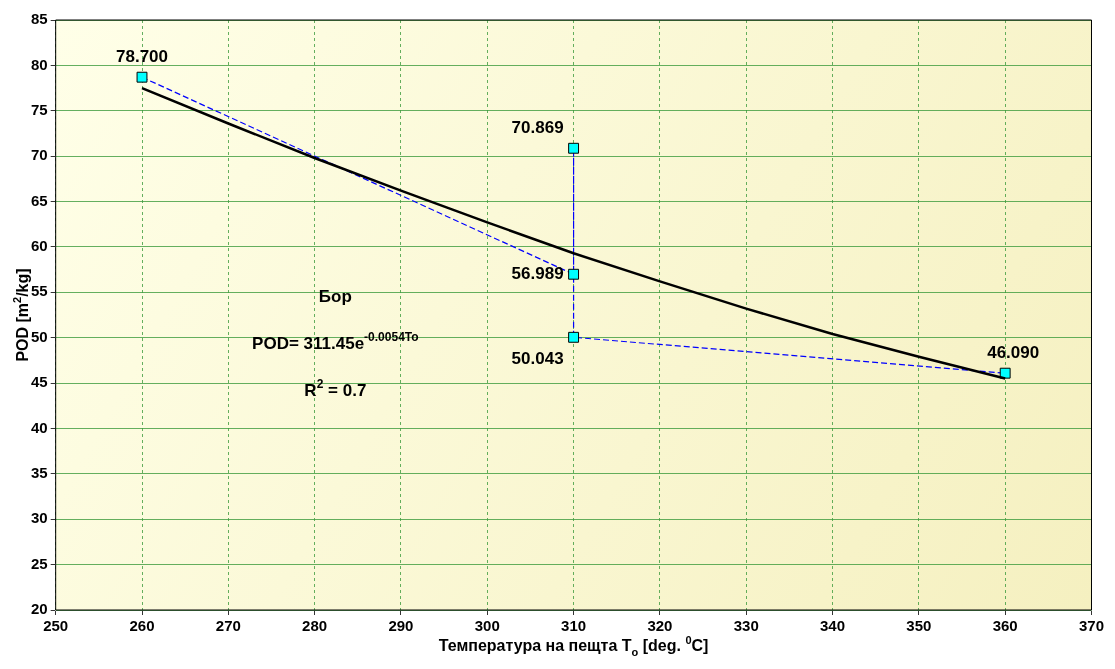 The width and height of the screenshot is (1115, 669). What do you see at coordinates (39, 609) in the screenshot?
I see `y-tick-label: 20` at bounding box center [39, 609].